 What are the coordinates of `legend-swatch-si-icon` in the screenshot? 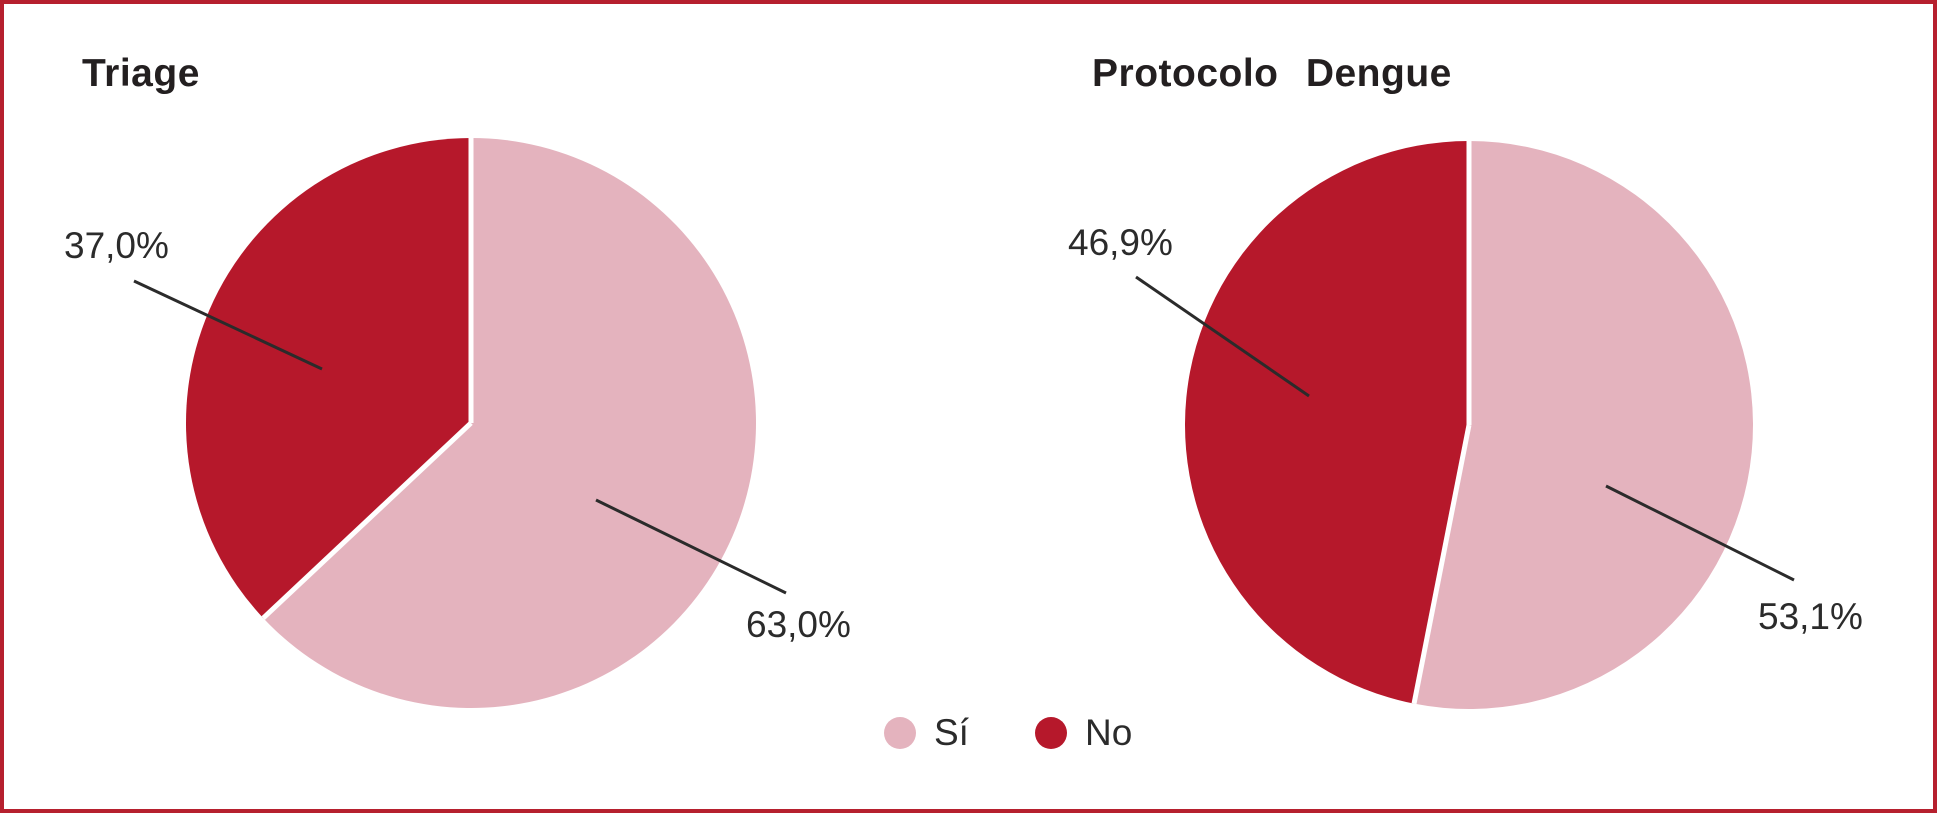 It's located at (900, 733).